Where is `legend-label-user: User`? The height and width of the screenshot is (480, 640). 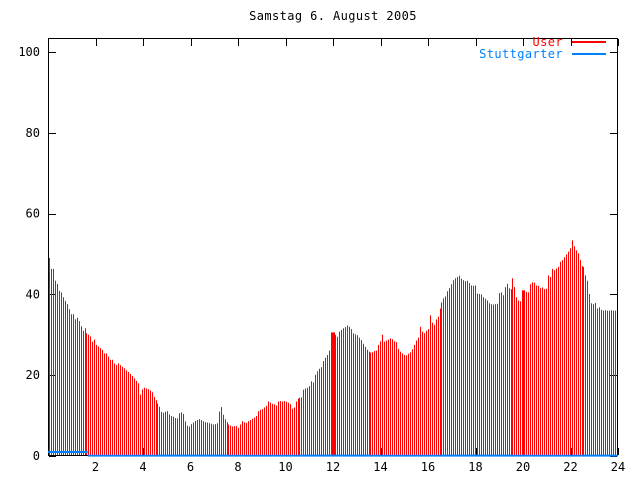 legend-label-user: User is located at coordinates (547, 42).